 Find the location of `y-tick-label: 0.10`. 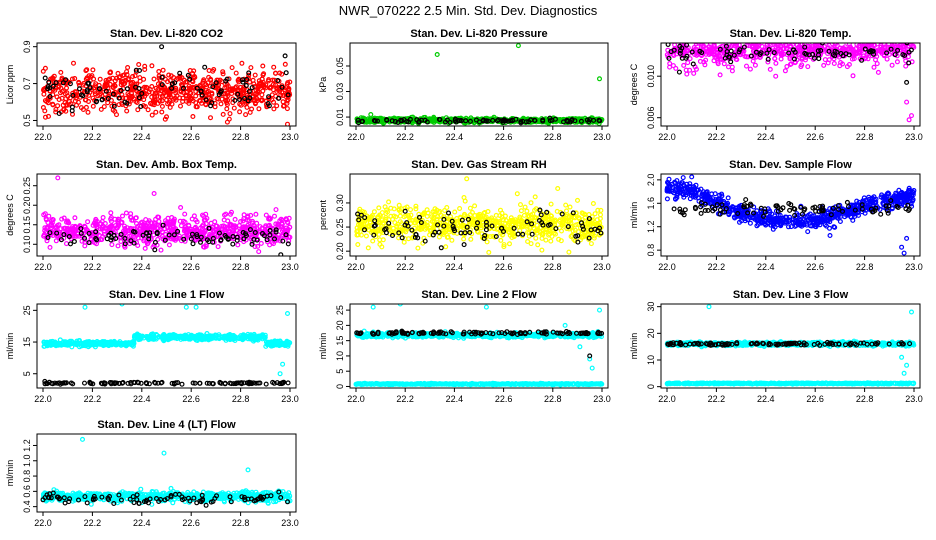

y-tick-label: 0.10 is located at coordinates (27, 245).